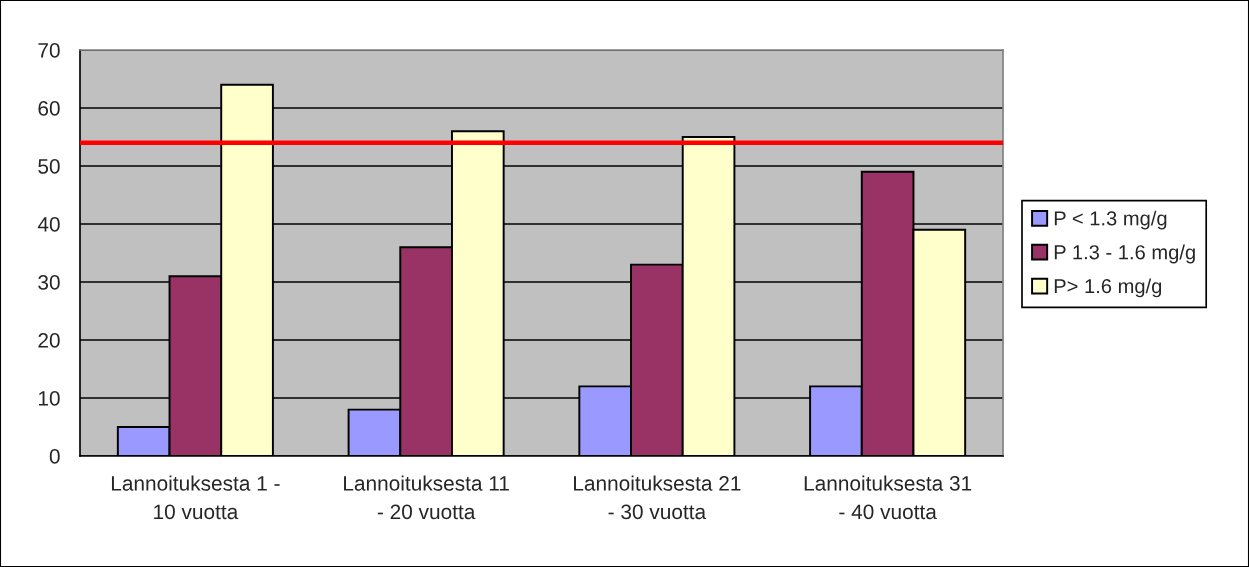 The width and height of the screenshot is (1249, 567). I want to click on y-tick-label: 20, so click(49, 340).